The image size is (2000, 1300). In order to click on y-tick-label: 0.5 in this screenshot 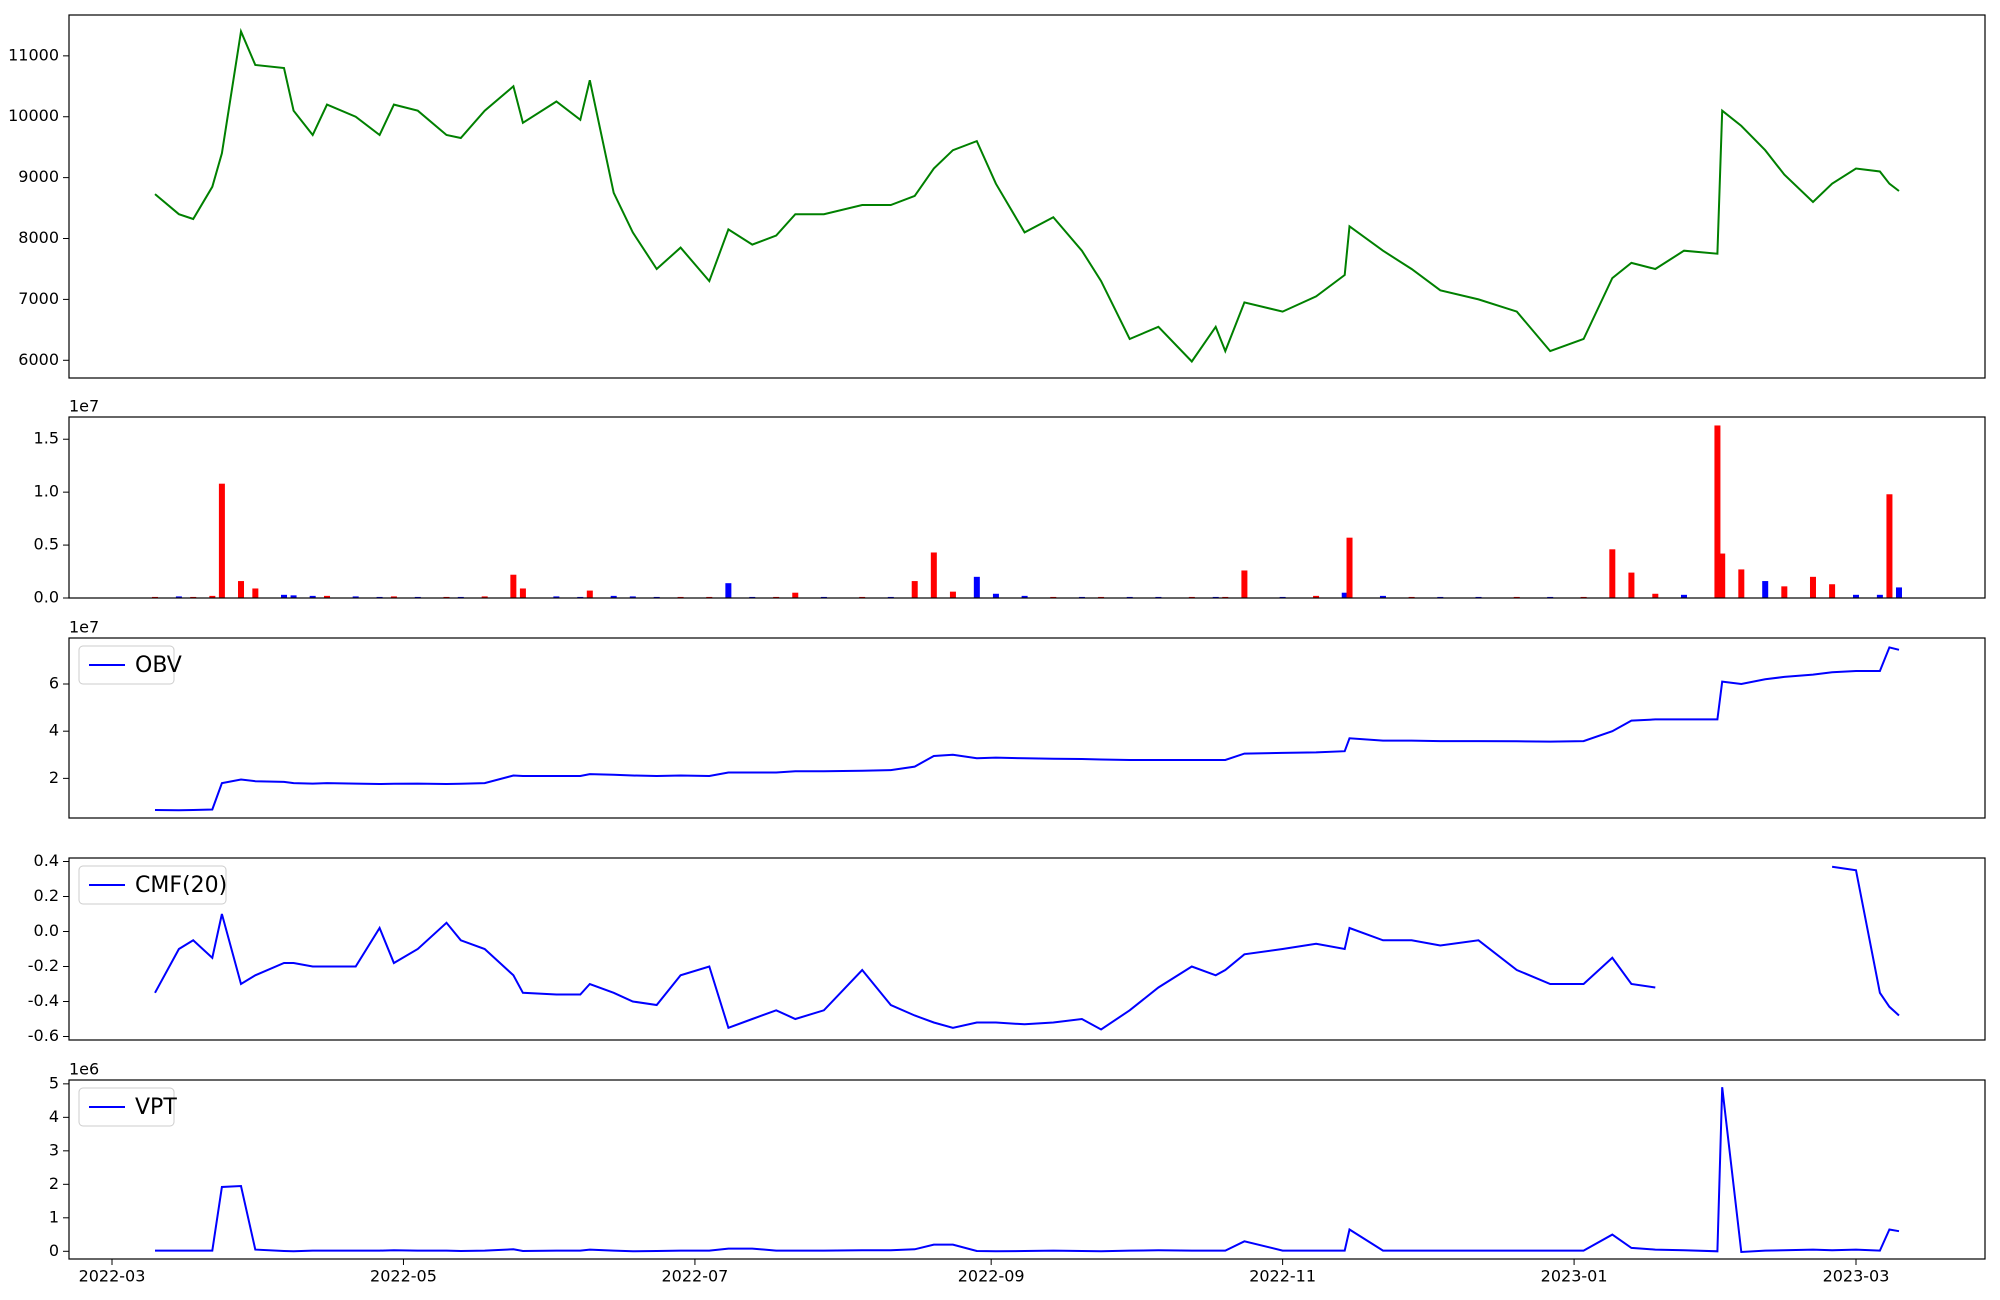, I will do `click(46, 544)`.